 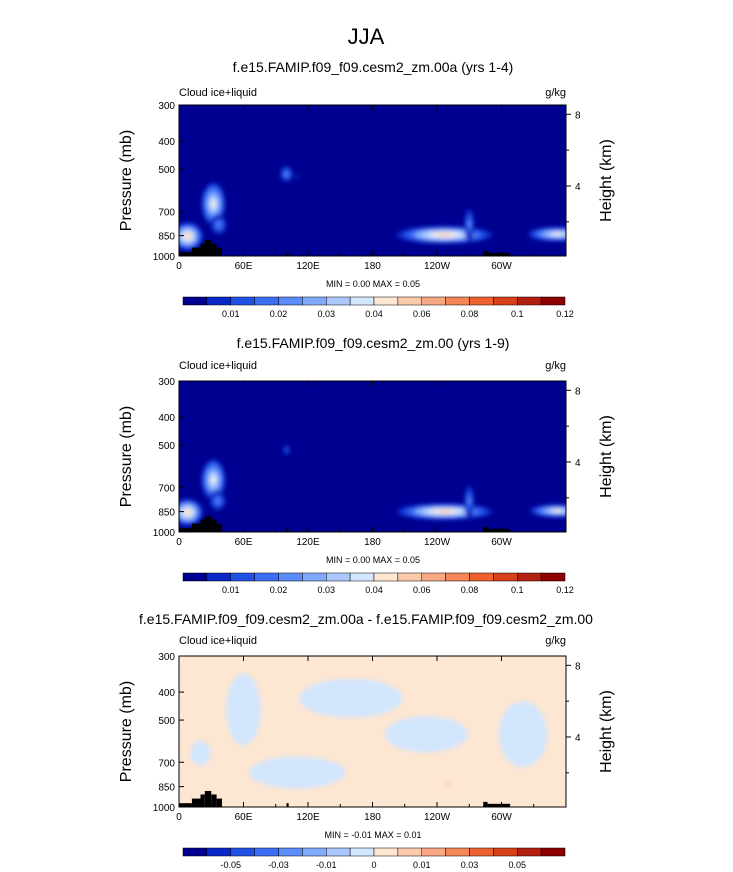 I want to click on y-tick-label: 400, so click(x=166, y=418).